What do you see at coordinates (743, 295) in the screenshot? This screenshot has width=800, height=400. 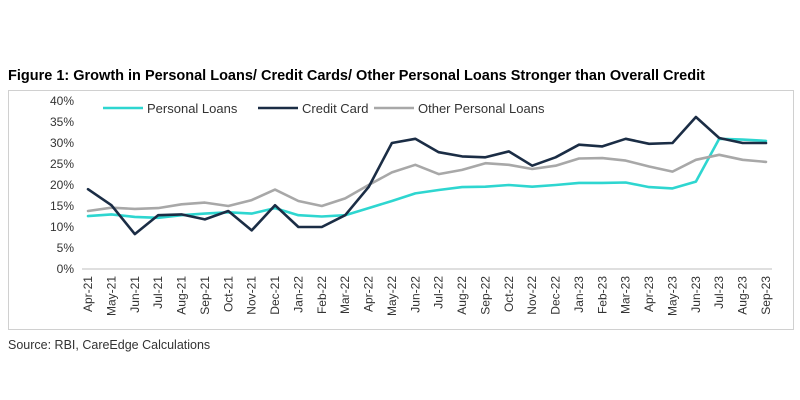 I see `x-tick-label: Aug-23` at bounding box center [743, 295].